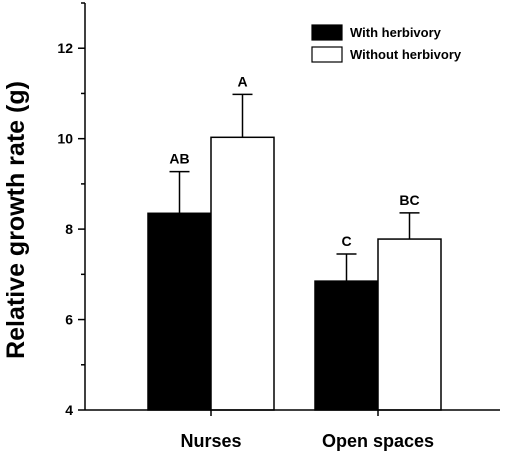 Image resolution: width=510 pixels, height=455 pixels. I want to click on significance-label: C, so click(346, 241).